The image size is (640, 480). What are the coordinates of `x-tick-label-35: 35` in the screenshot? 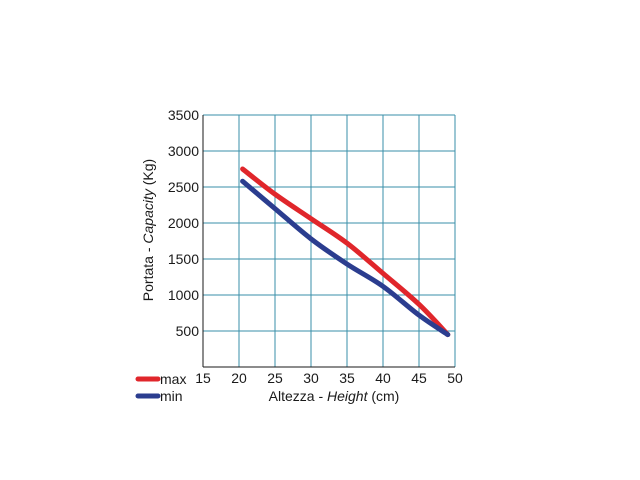 It's located at (347, 378).